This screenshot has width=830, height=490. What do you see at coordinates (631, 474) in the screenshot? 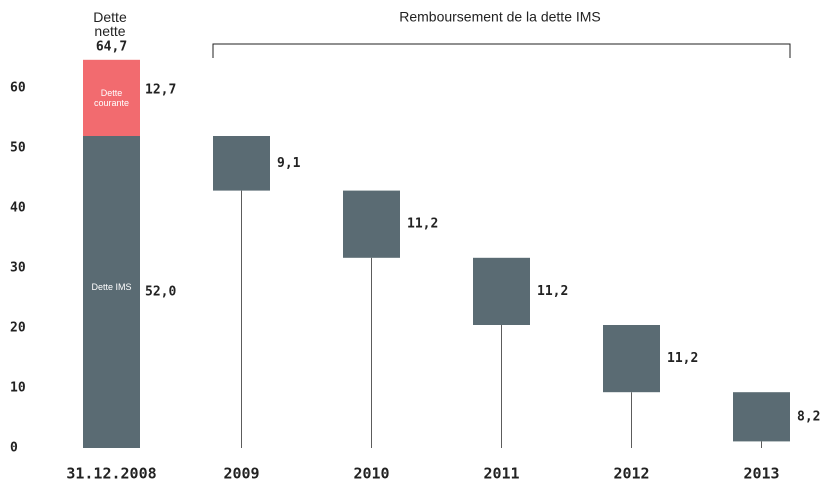
I see `x-tick-label: 2012` at bounding box center [631, 474].